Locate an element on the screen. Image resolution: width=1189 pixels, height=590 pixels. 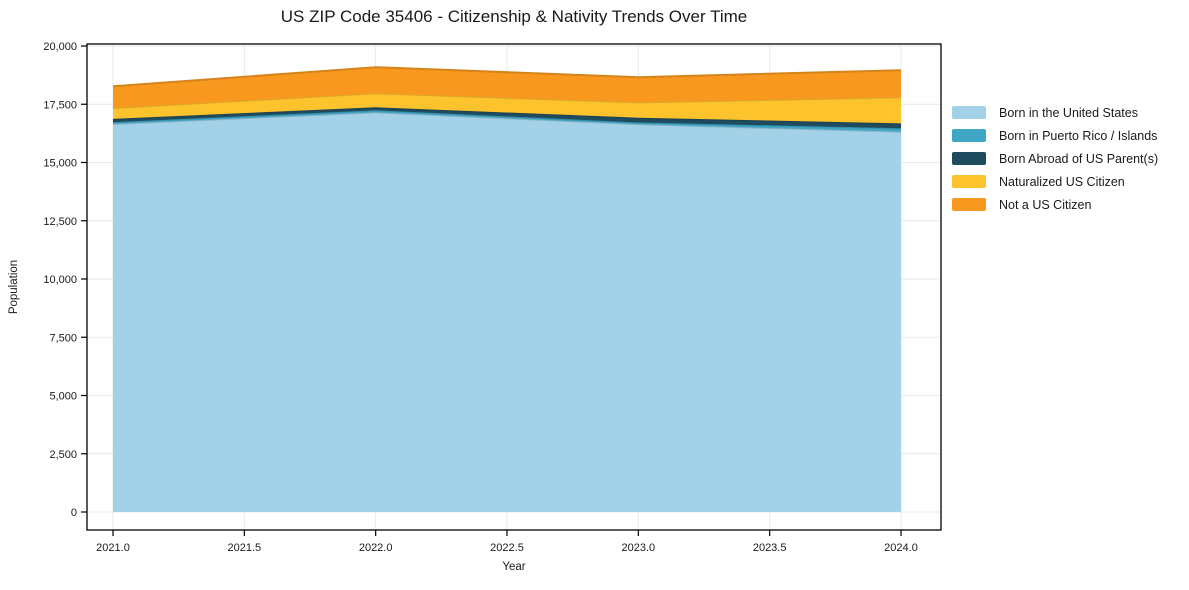
x-tick-label: 2022.0 is located at coordinates (376, 548).